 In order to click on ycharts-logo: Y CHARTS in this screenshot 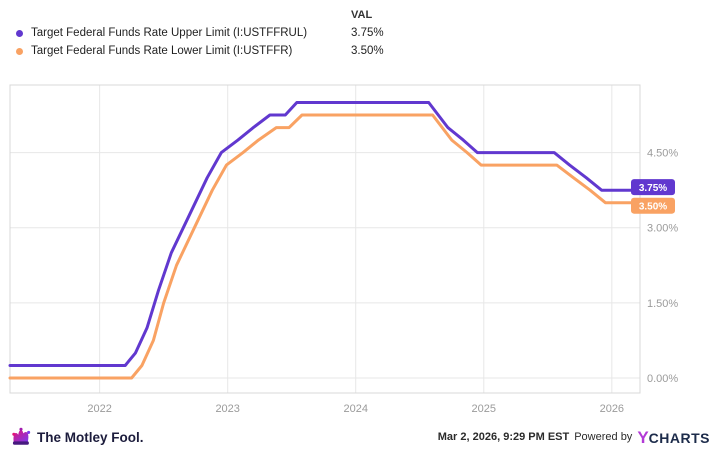, I will do `click(673, 437)`.